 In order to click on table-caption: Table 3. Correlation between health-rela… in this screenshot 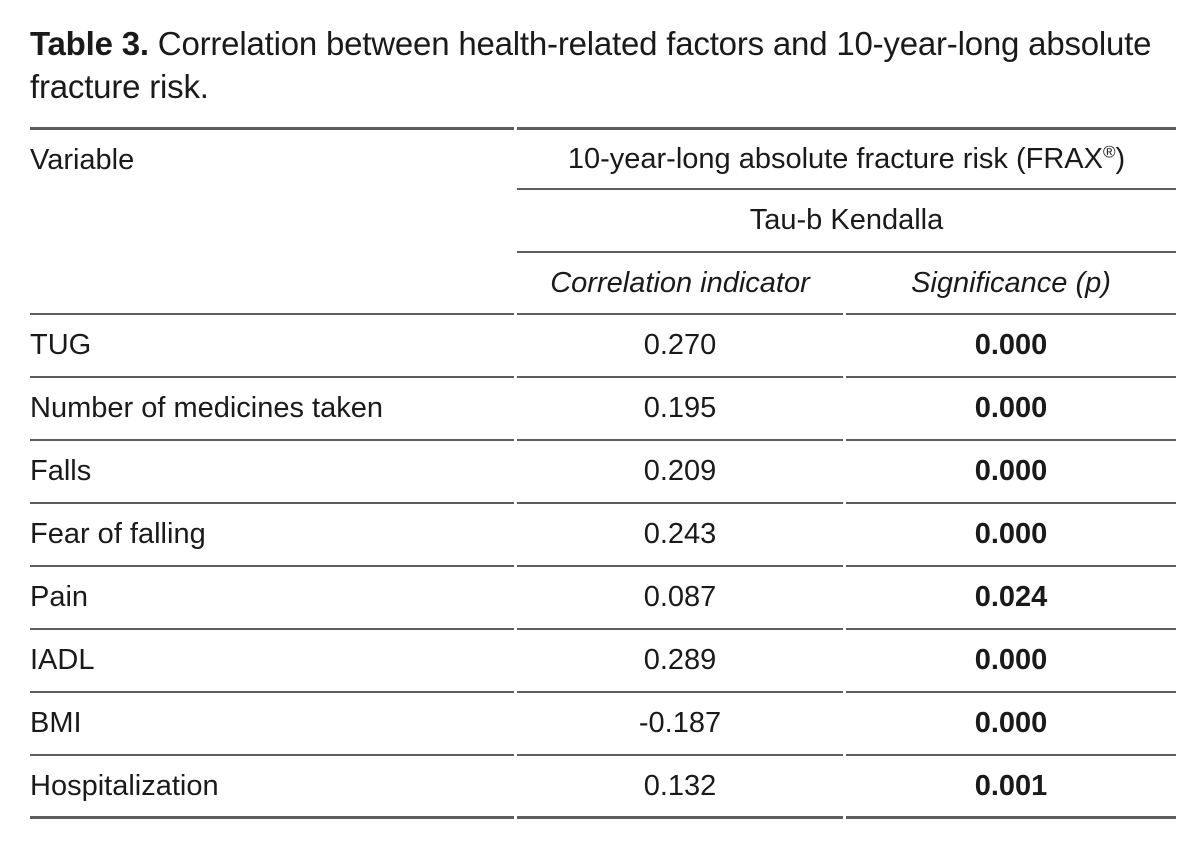, I will do `click(608, 65)`.